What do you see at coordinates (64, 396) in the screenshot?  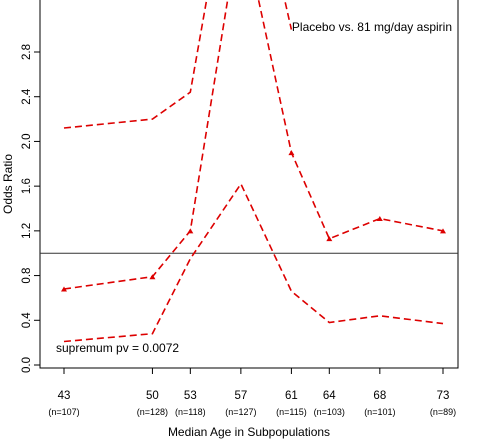 I see `x-tick-label: 43` at bounding box center [64, 396].